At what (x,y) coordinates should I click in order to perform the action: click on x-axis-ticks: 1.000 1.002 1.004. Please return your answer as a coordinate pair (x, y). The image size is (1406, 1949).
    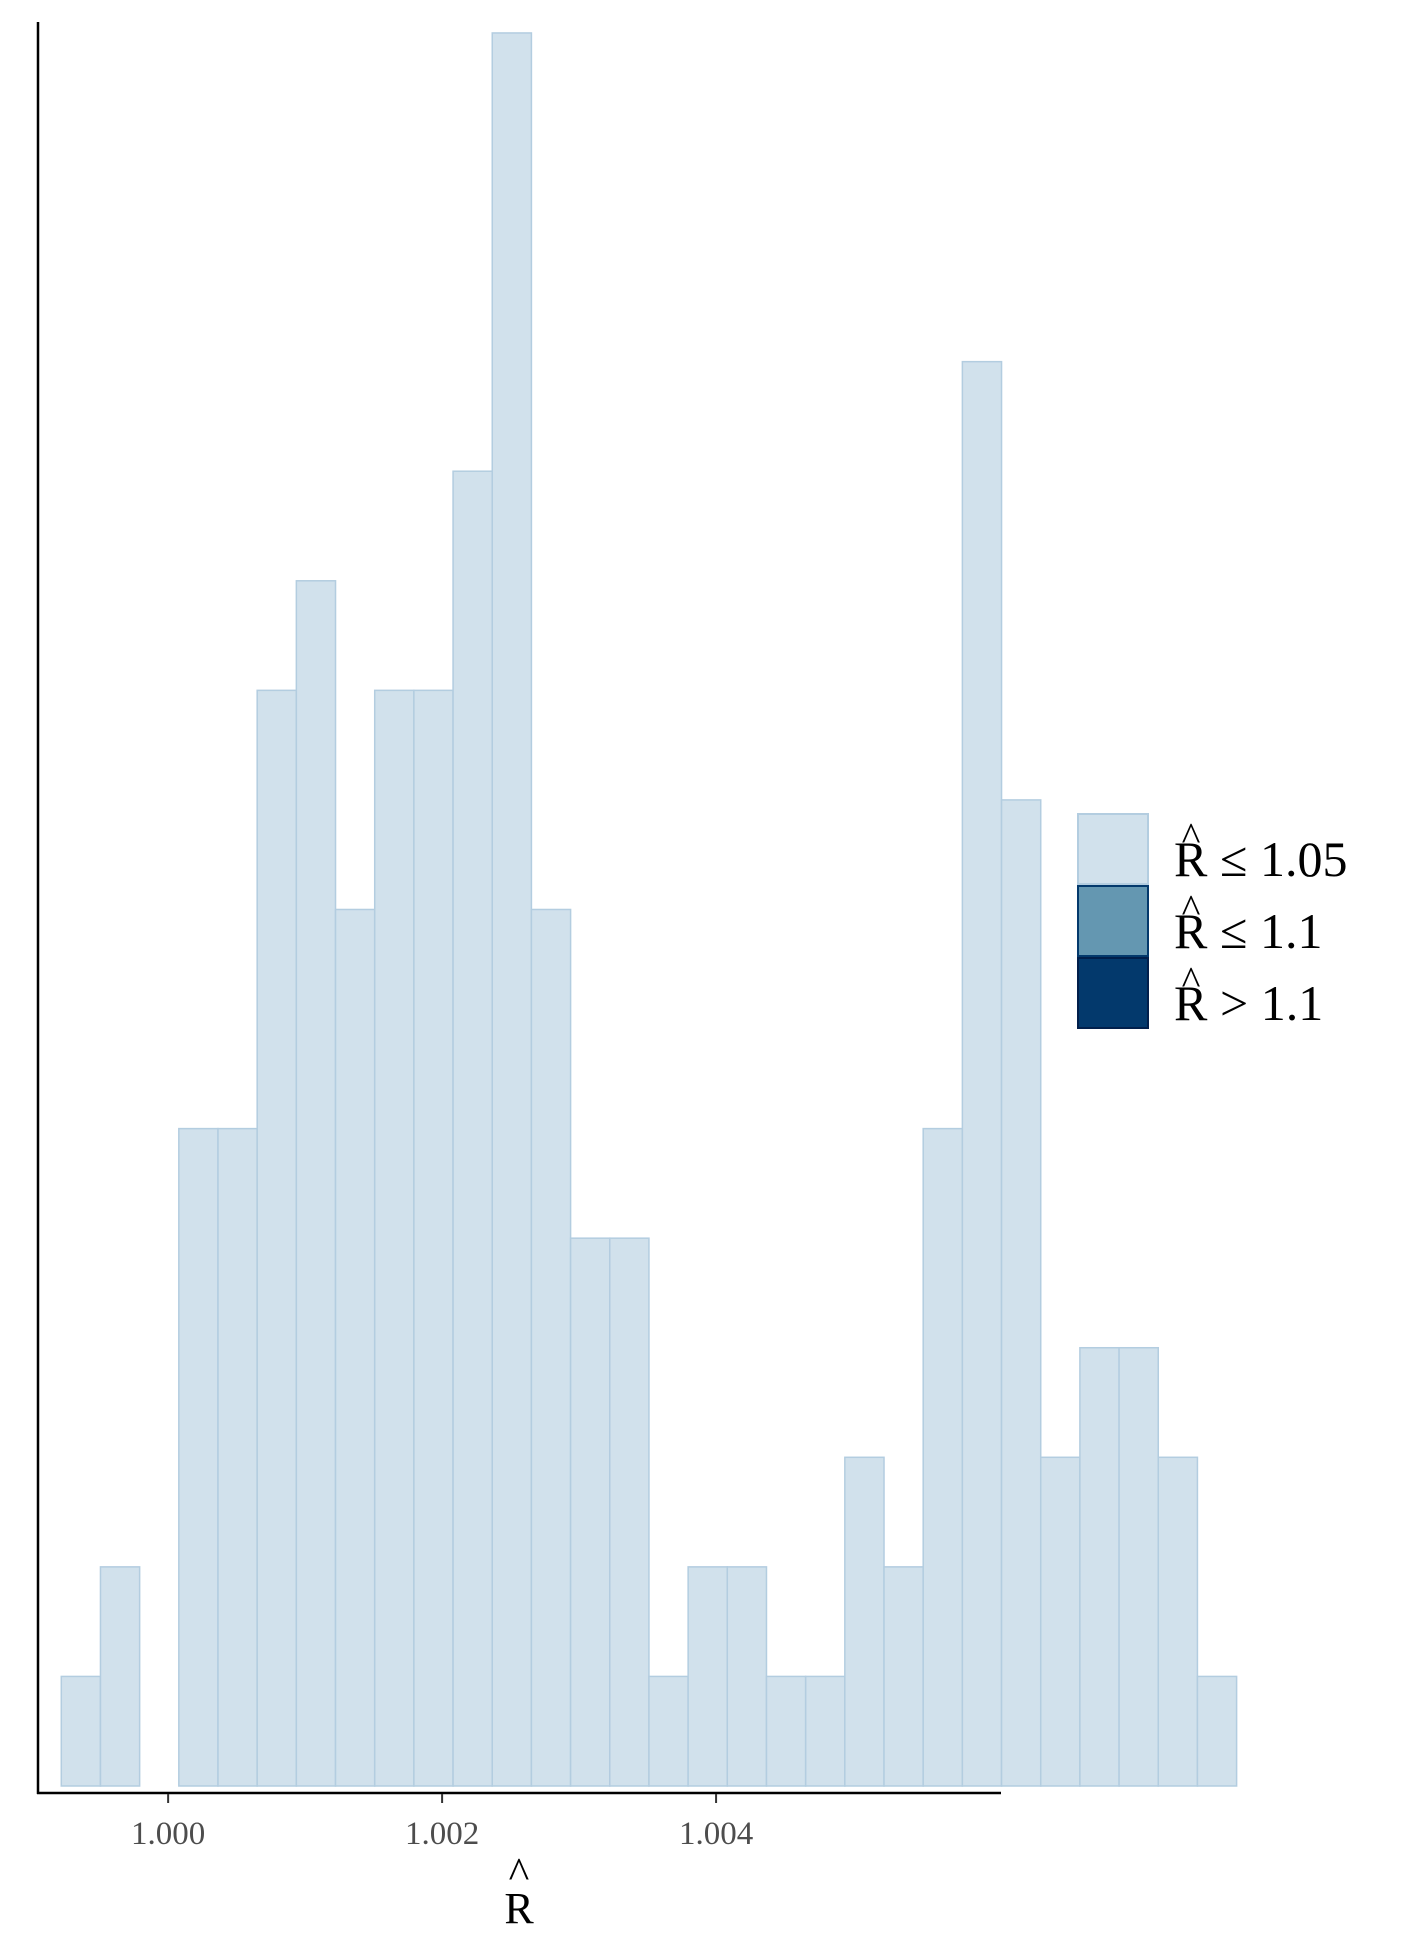
    Looking at the image, I should click on (442, 1823).